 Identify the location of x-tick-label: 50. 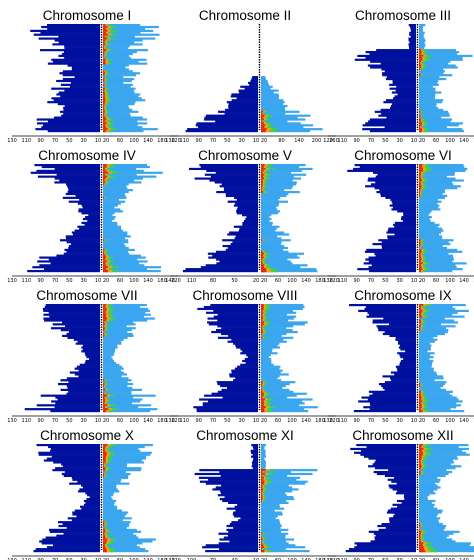
(234, 281).